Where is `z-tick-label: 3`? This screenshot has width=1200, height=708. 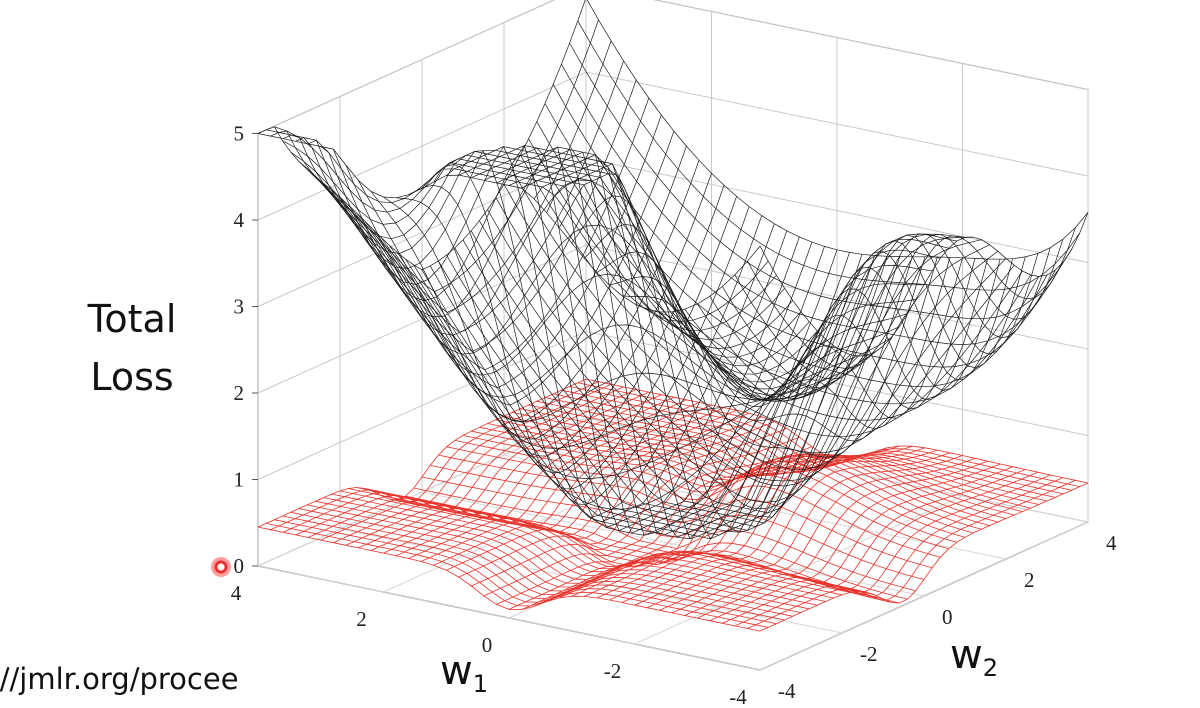
z-tick-label: 3 is located at coordinates (239, 307).